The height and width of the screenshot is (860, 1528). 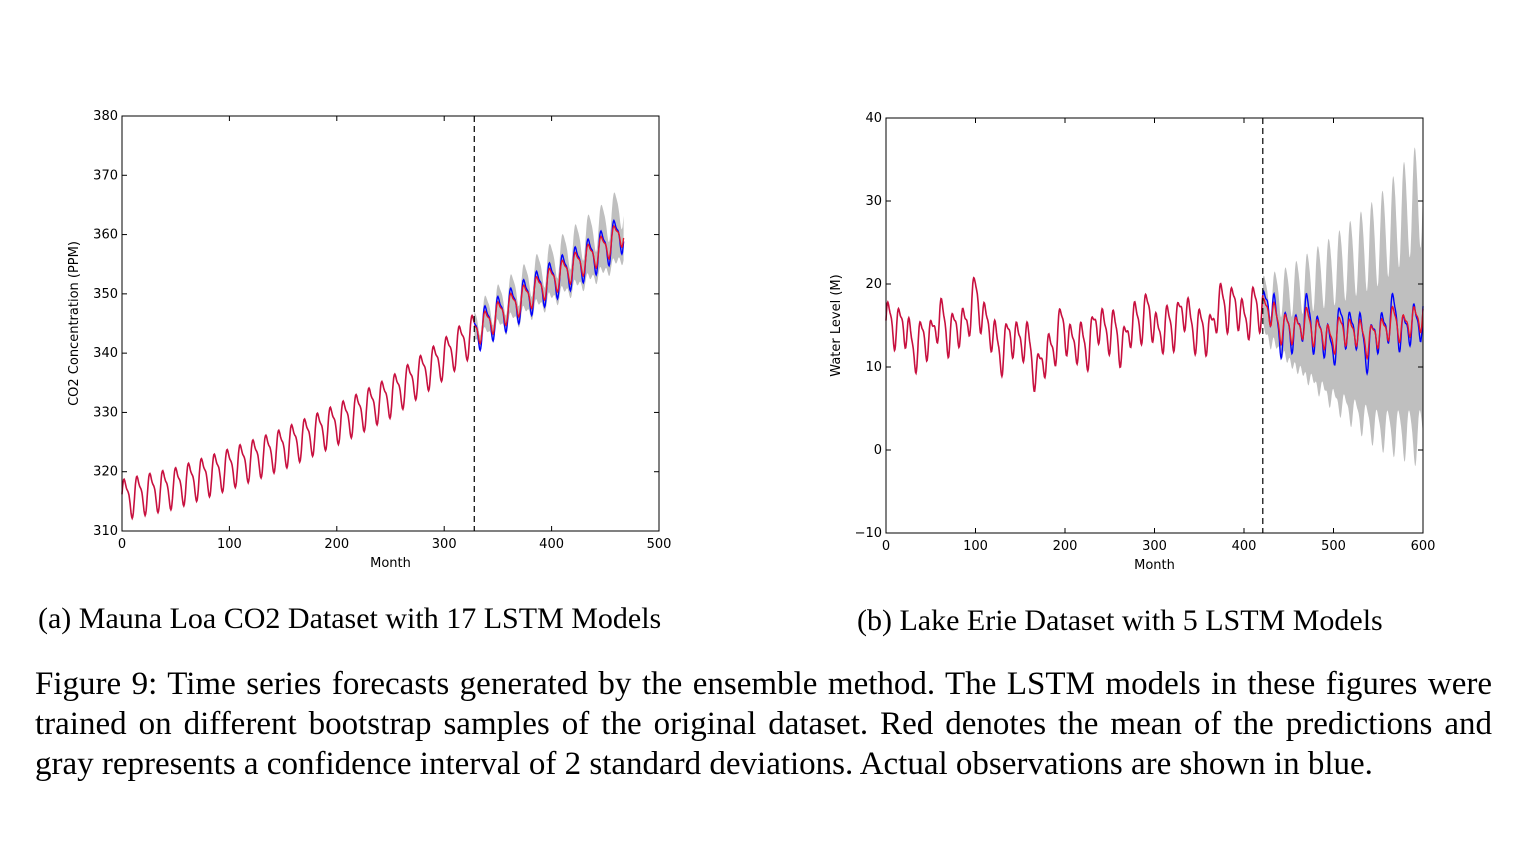 What do you see at coordinates (105, 235) in the screenshot?
I see `y-tick-label: 360` at bounding box center [105, 235].